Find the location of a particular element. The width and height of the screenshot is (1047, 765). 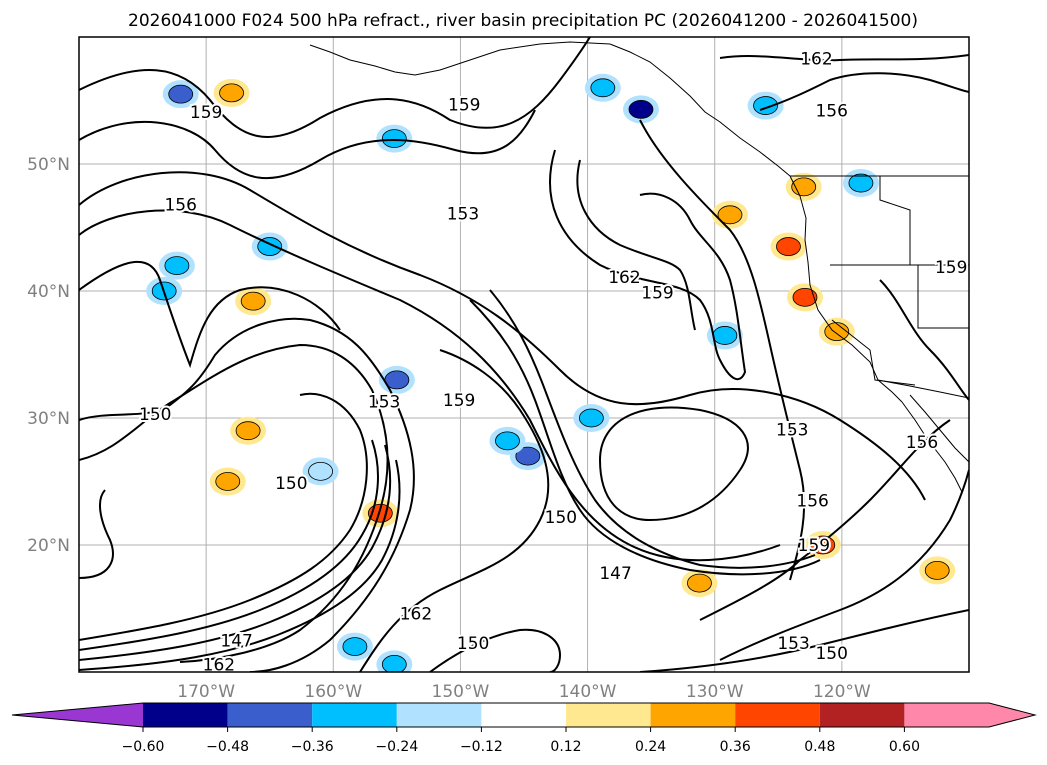

colorbar-tick-label: 0.48 is located at coordinates (819, 747).